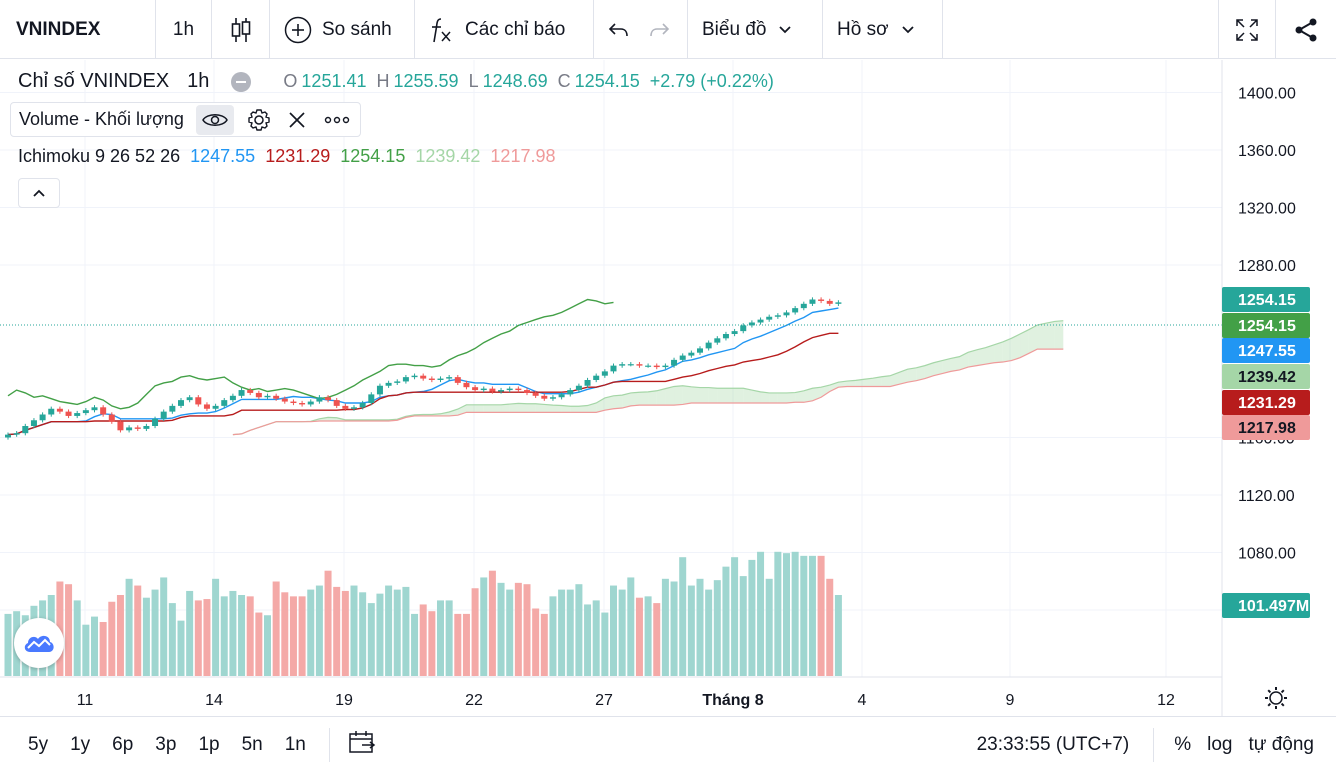  I want to click on range-1p: 1p, so click(209, 744).